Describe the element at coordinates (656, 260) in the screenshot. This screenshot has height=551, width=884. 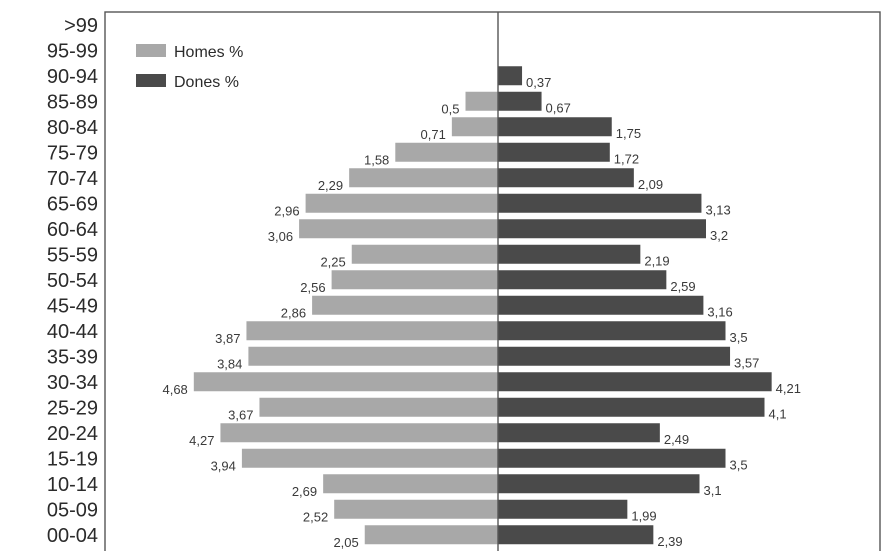
I see `value-label-dones: 2,19` at that location.